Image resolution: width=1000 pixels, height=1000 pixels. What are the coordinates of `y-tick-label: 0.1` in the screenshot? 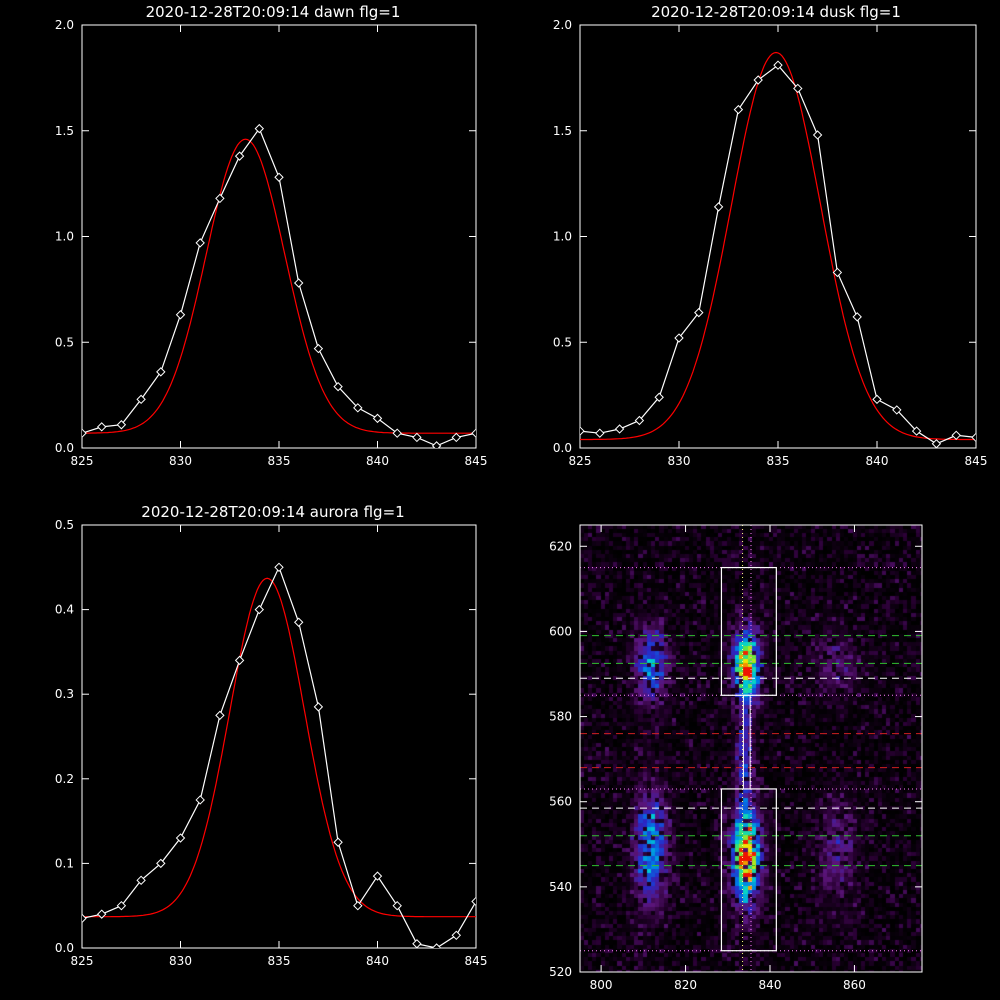 It's located at (64, 863).